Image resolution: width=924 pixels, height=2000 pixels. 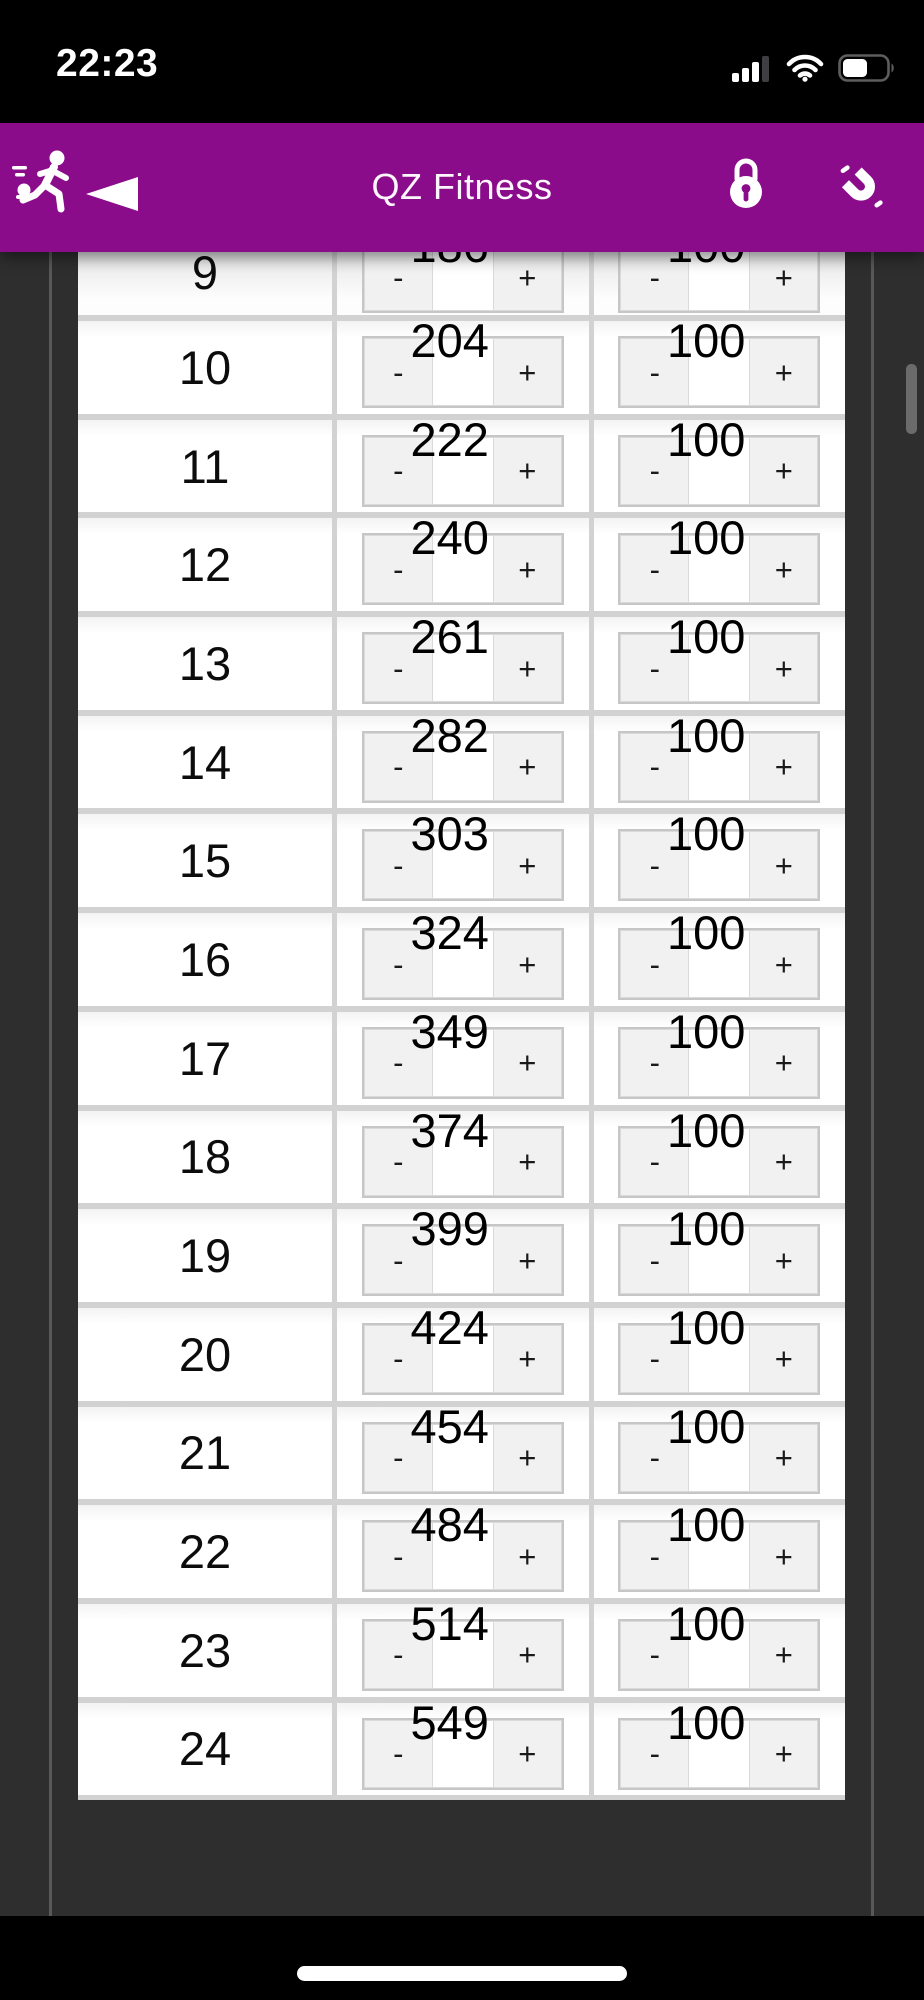 What do you see at coordinates (462, 1973) in the screenshot?
I see `home-indicator` at bounding box center [462, 1973].